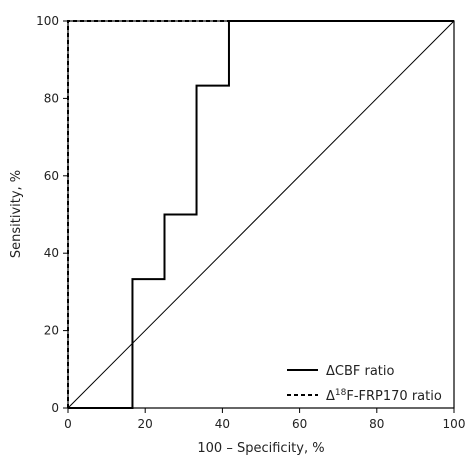  What do you see at coordinates (51, 98) in the screenshot?
I see `y-tick-label: 80` at bounding box center [51, 98].